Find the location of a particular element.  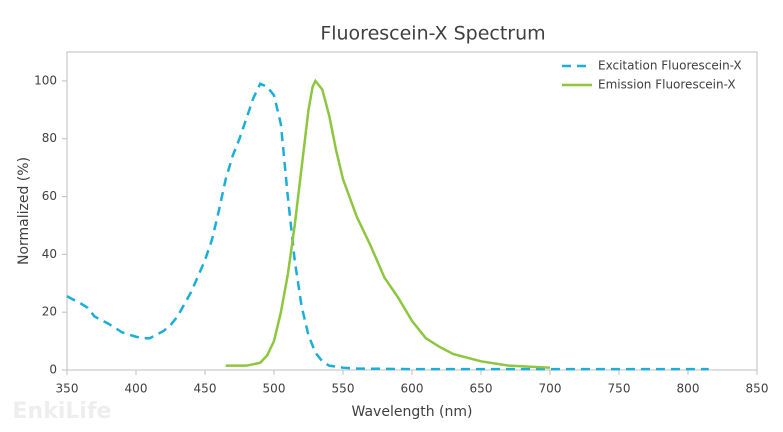

x-tick-label: 550 is located at coordinates (343, 389).